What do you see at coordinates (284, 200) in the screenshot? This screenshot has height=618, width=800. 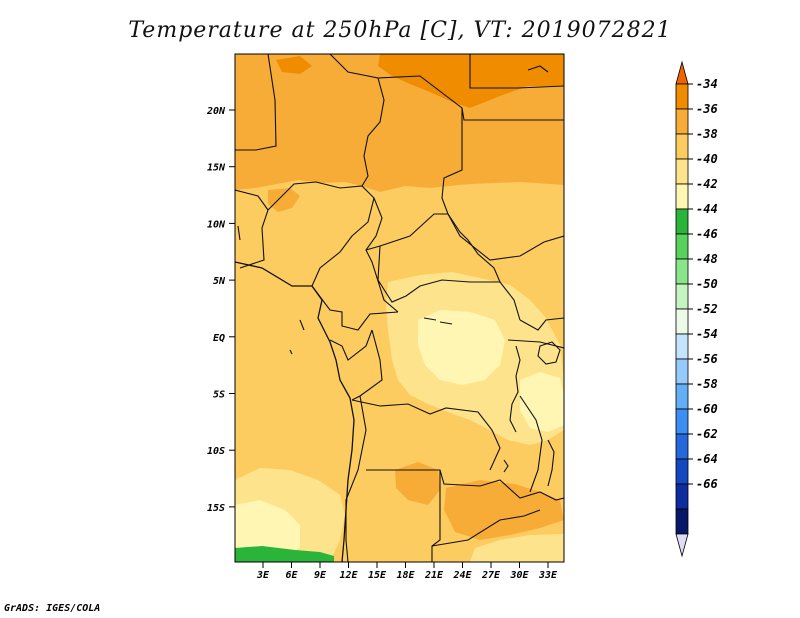 I see `field-minus38-patch-west` at bounding box center [284, 200].